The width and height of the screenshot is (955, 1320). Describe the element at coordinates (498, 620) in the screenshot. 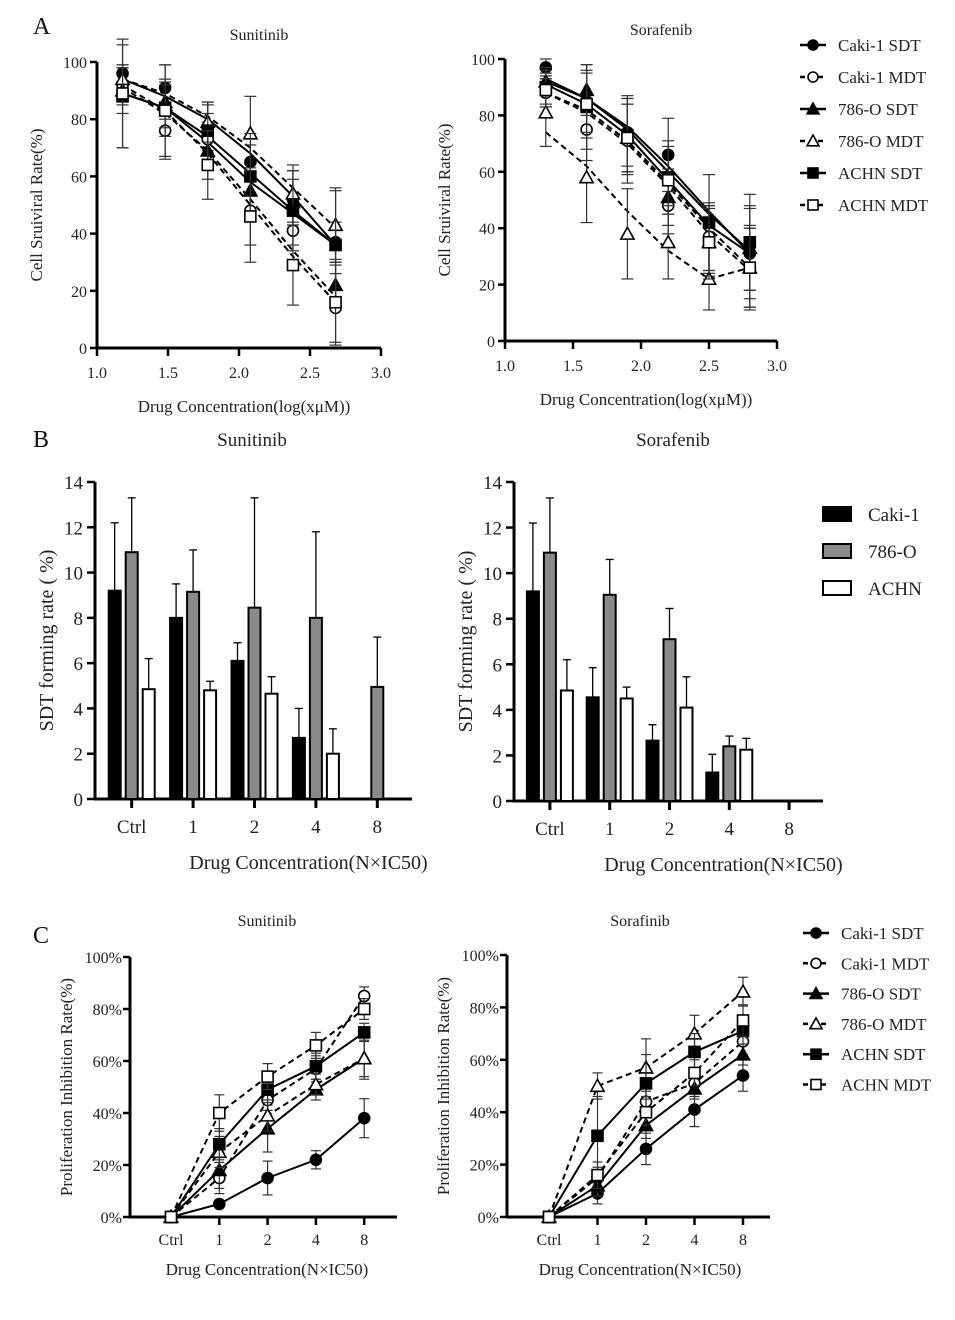

I see `y-tick-label: 8` at that location.